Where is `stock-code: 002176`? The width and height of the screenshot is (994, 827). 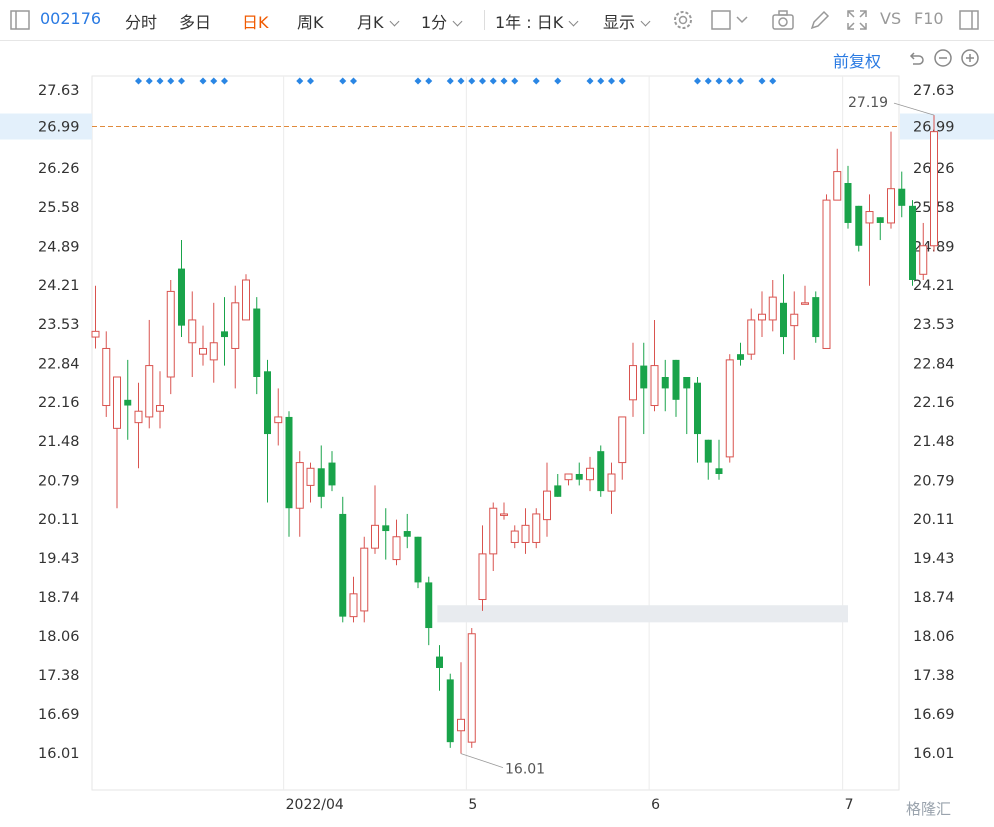
stock-code: 002176 is located at coordinates (71, 18).